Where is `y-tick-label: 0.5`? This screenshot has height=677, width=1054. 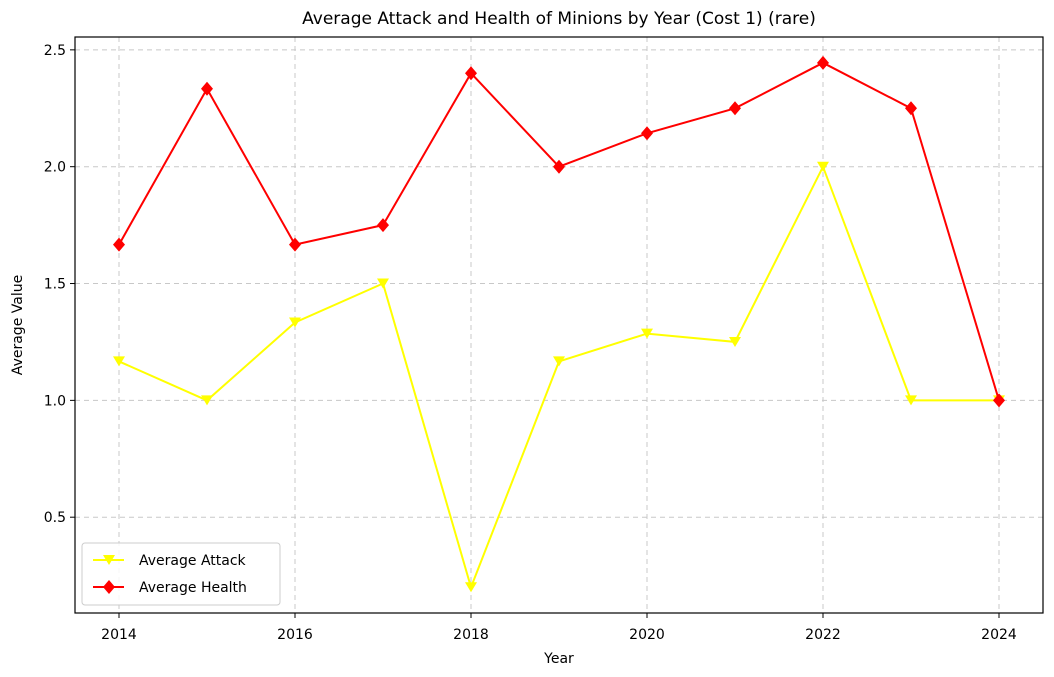 y-tick-label: 0.5 is located at coordinates (55, 518).